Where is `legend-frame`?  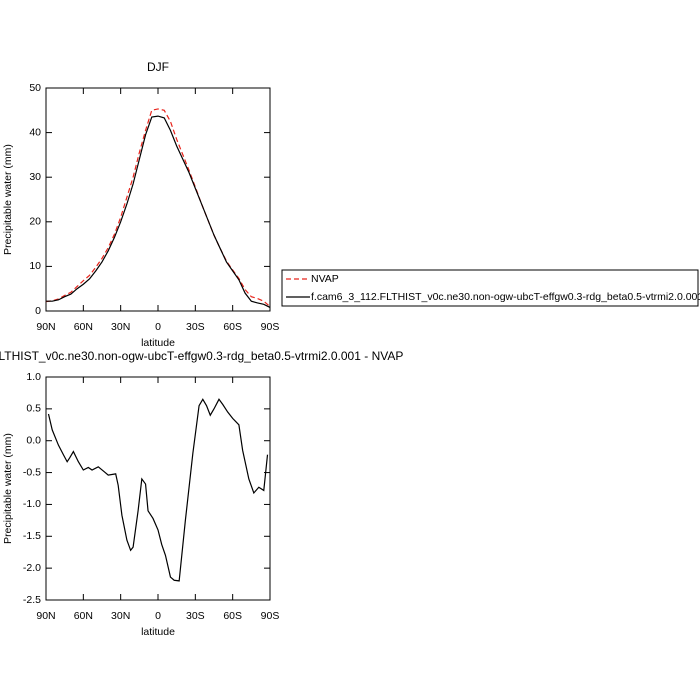 legend-frame is located at coordinates (490, 288).